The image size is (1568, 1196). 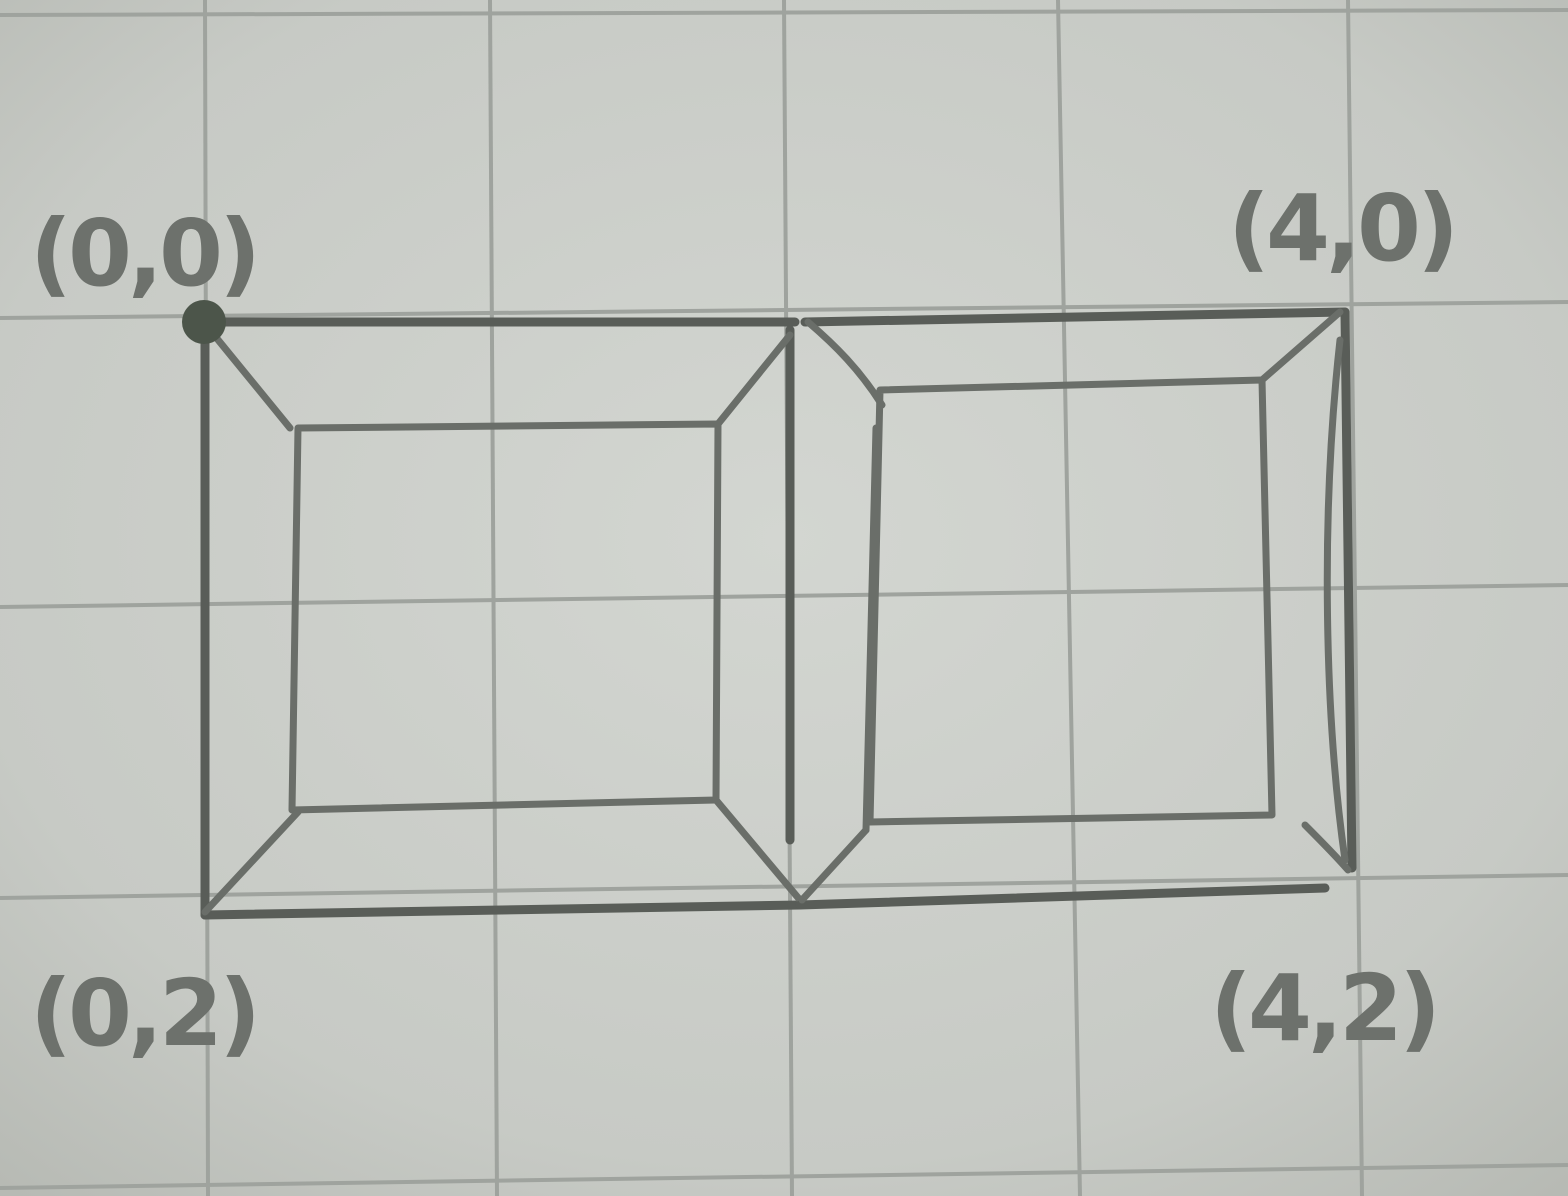 I want to click on outer-bottom-edge-left, so click(x=502, y=910).